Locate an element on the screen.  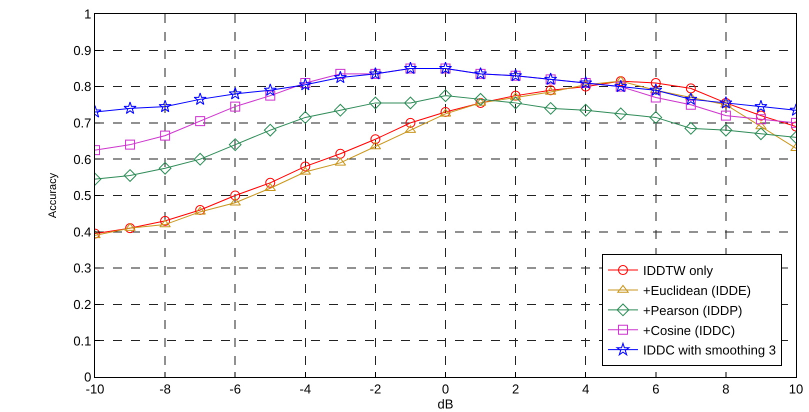
x-tick-label: 2 is located at coordinates (516, 389).